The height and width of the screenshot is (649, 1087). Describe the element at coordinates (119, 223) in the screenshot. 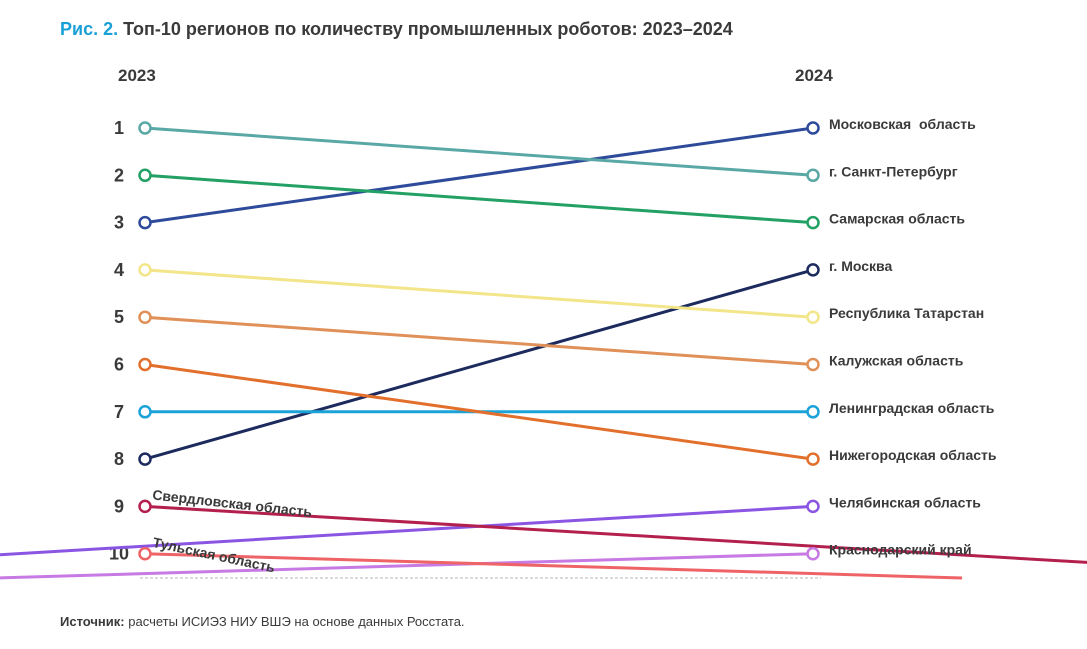

I see `rank-label: 3` at that location.